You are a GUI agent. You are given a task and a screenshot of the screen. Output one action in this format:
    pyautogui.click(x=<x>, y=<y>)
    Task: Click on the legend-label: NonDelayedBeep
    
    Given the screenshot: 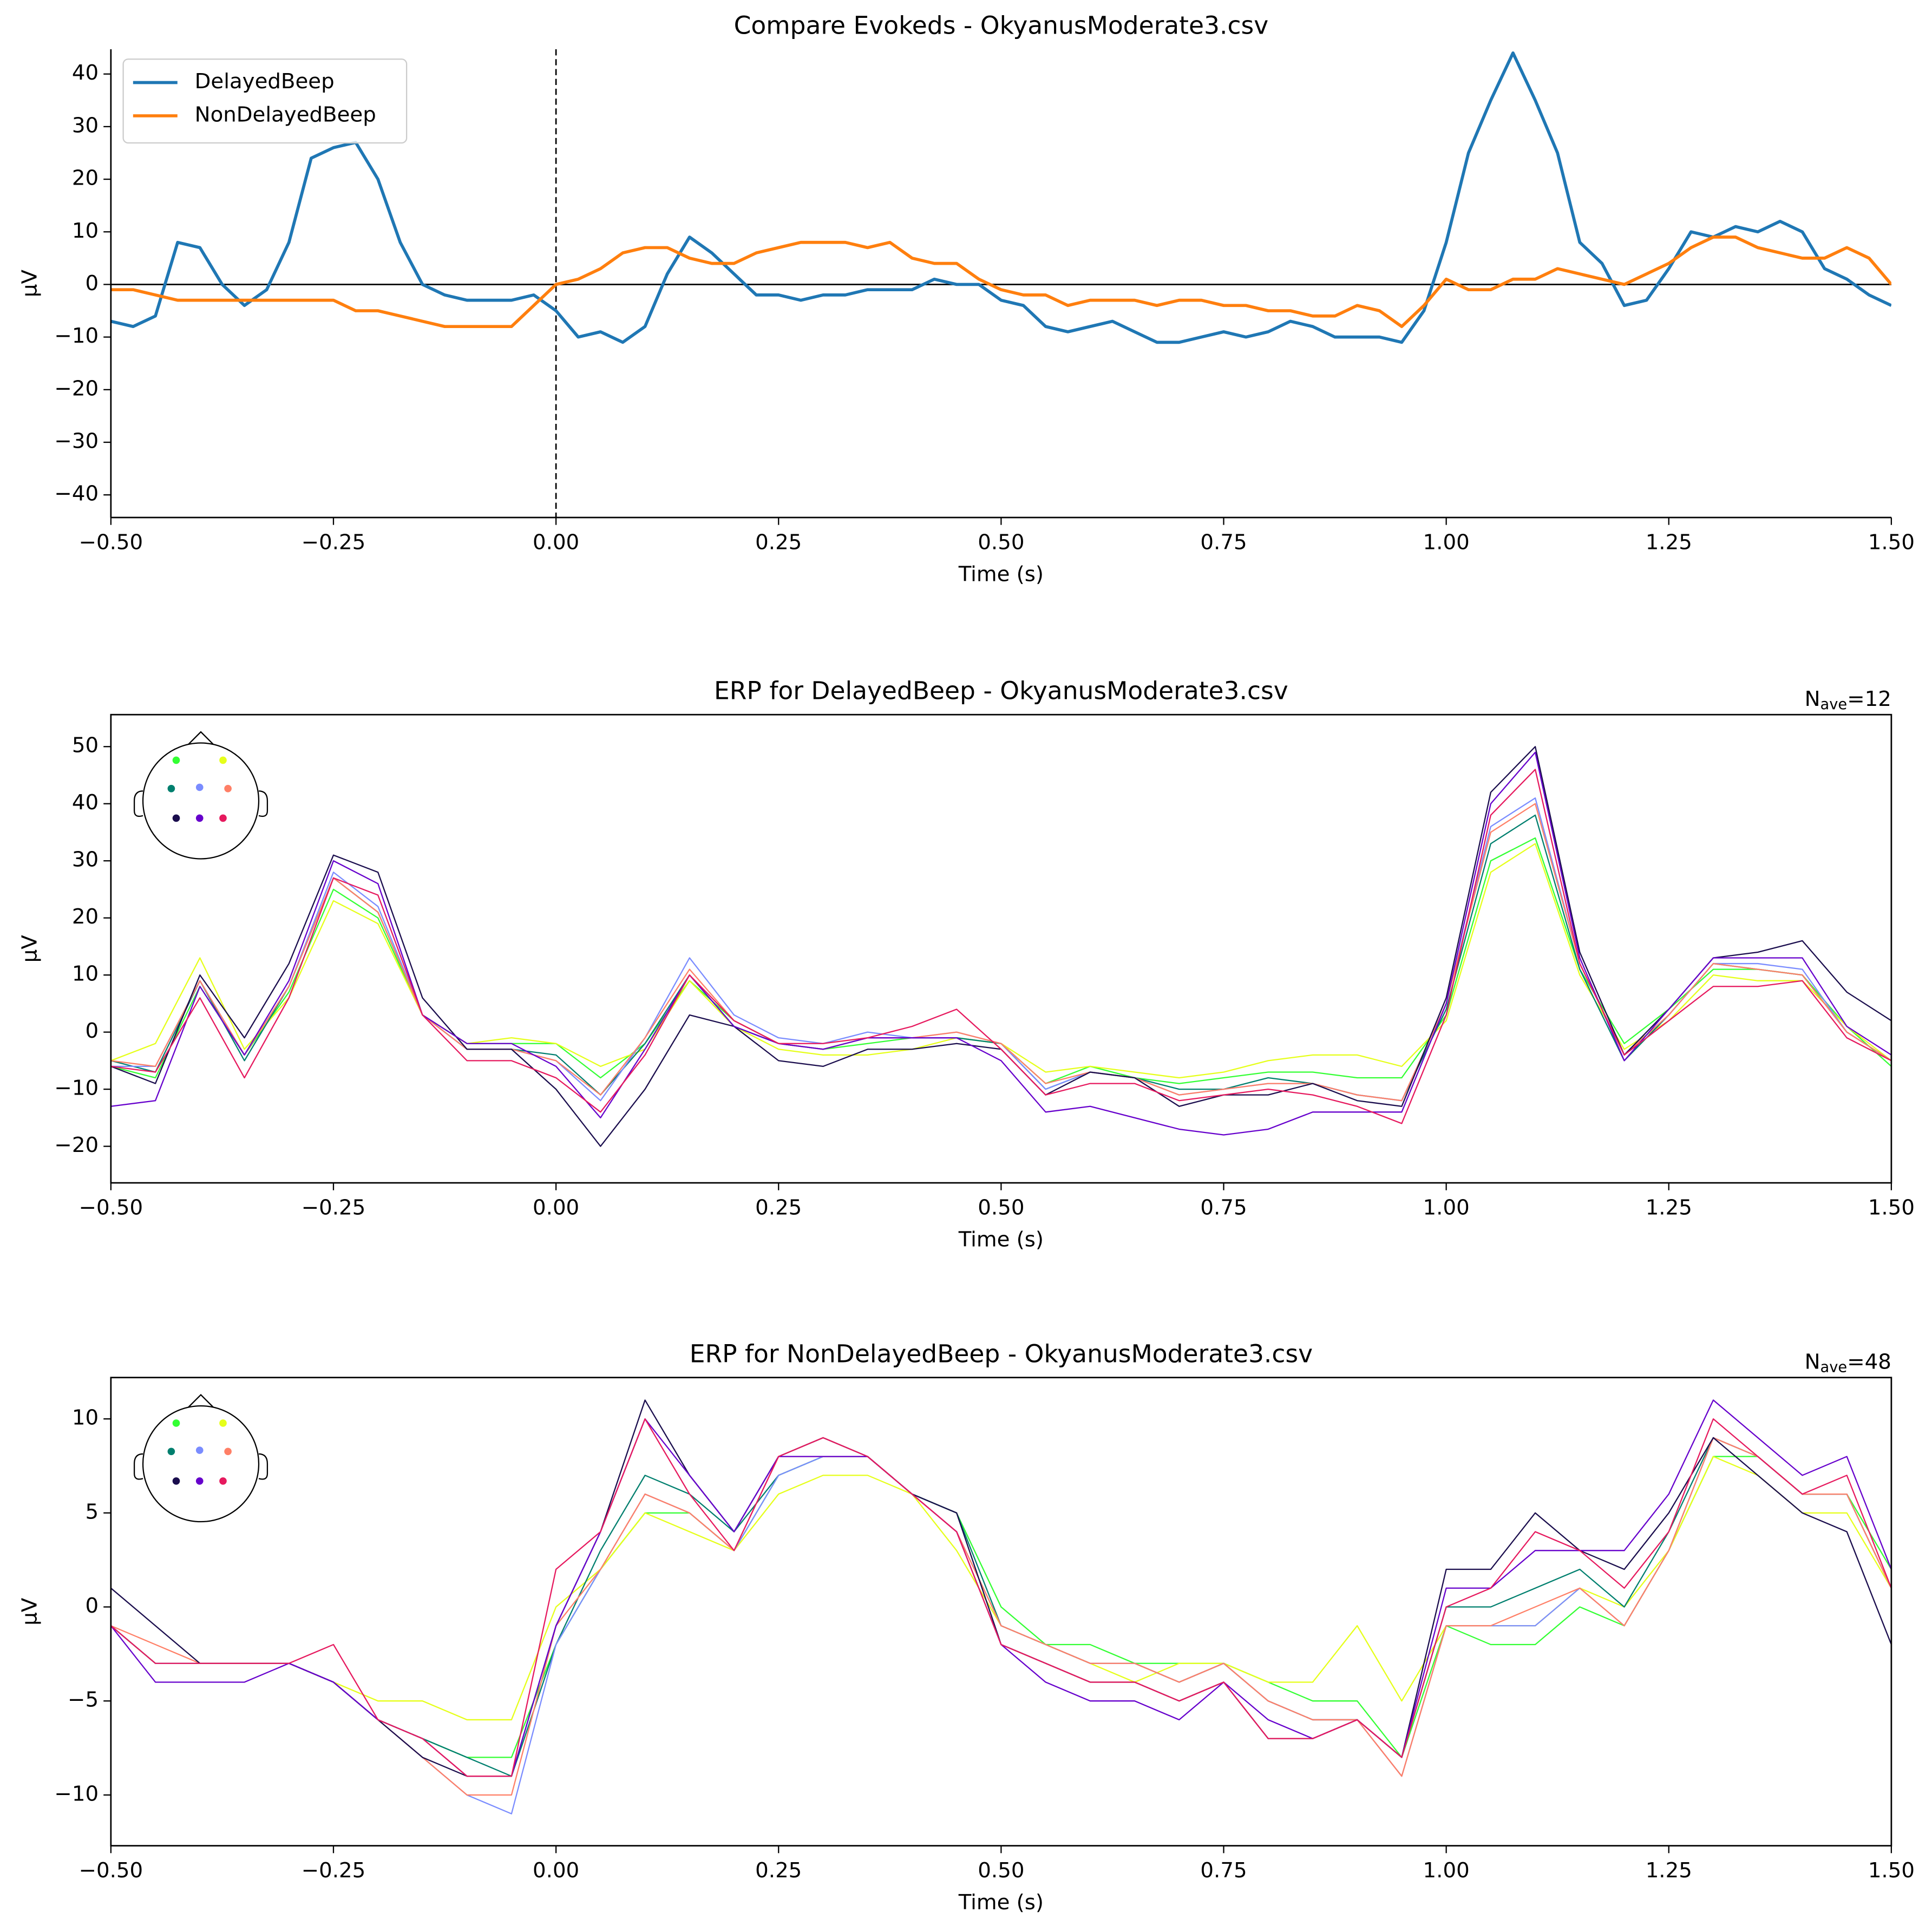 What is the action you would take?
    pyautogui.click(x=285, y=114)
    